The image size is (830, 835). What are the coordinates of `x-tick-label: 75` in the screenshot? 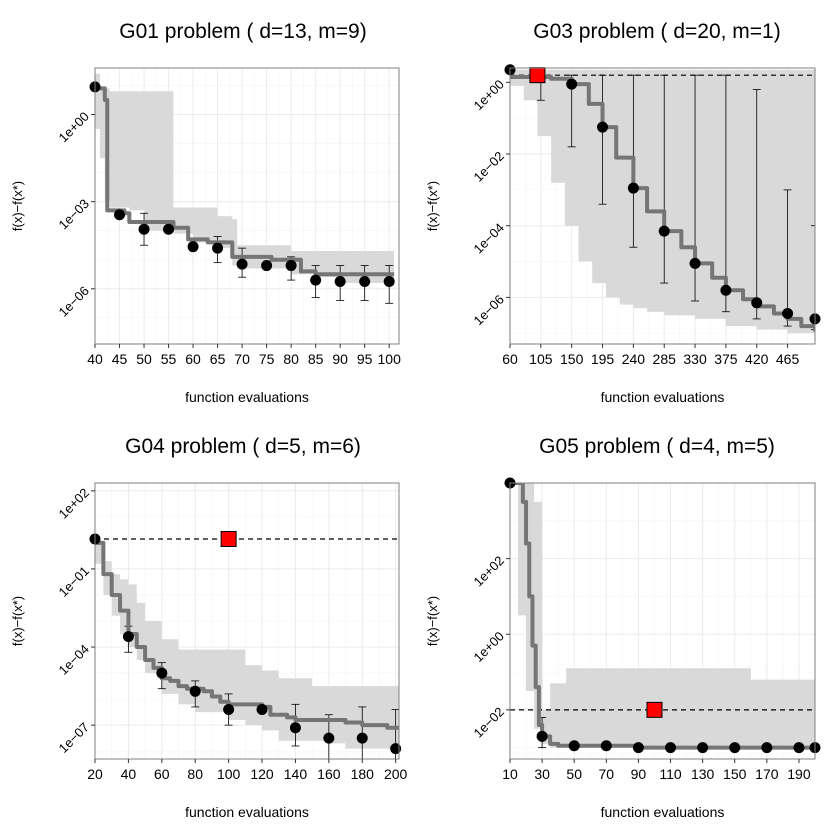 It's located at (267, 359).